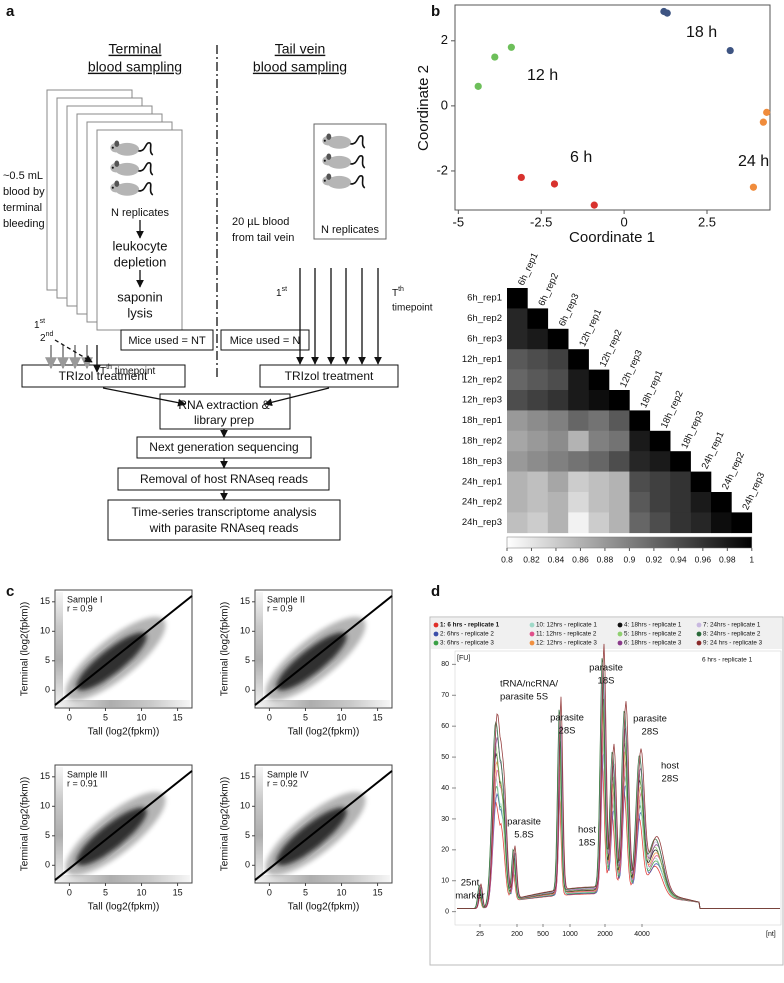  What do you see at coordinates (59, 649) in the screenshot?
I see `rug-y` at bounding box center [59, 649].